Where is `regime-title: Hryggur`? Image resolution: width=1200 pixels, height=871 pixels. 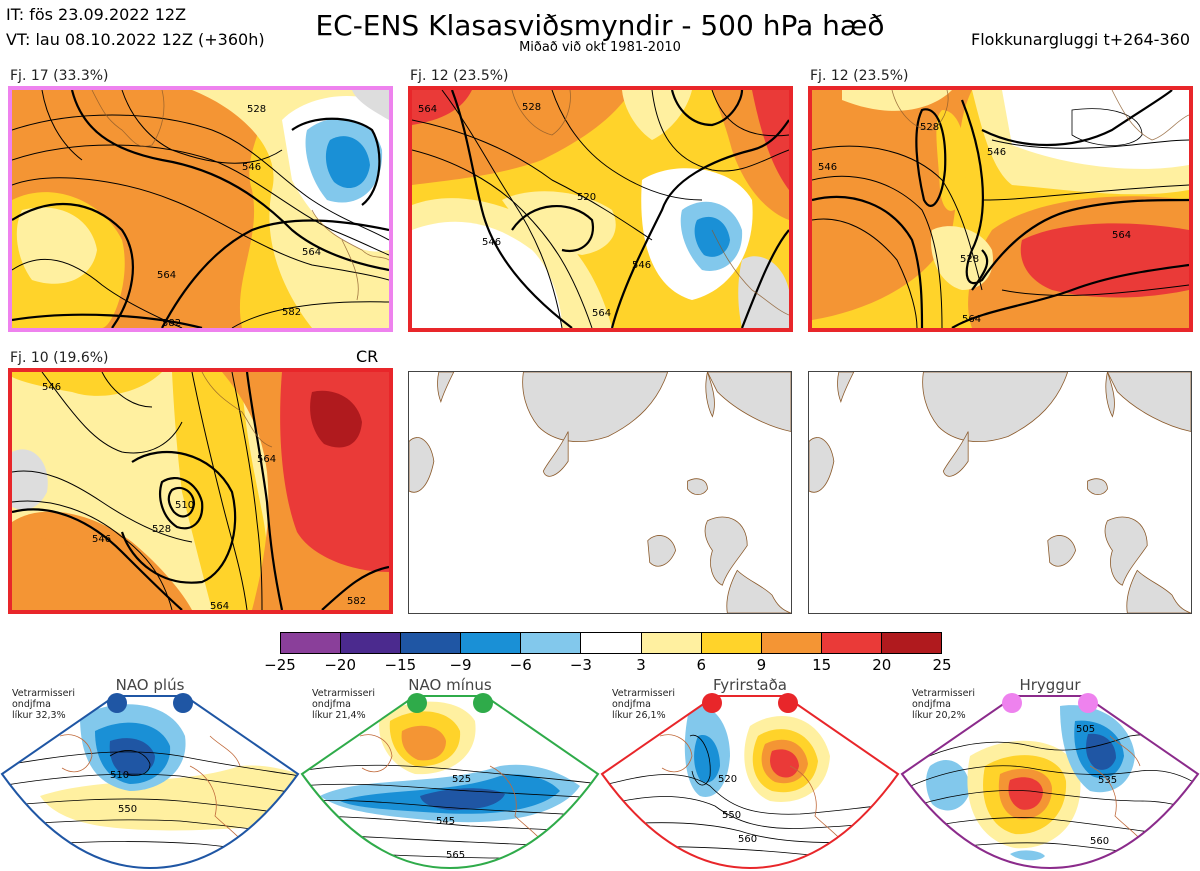
regime-title: Hryggur is located at coordinates (1050, 685).